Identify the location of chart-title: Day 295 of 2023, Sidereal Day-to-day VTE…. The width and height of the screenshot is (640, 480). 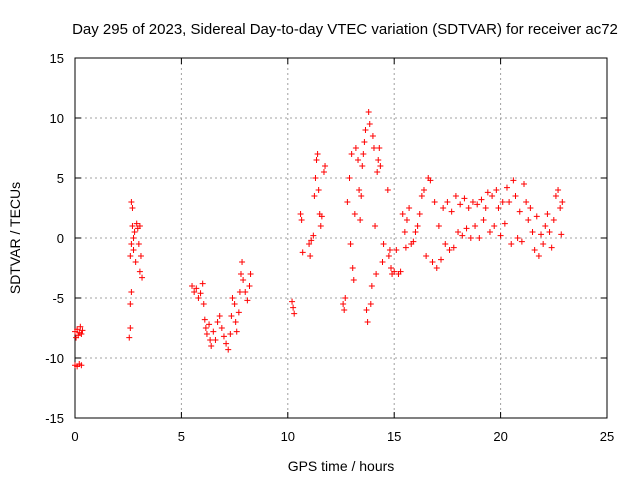
(345, 29).